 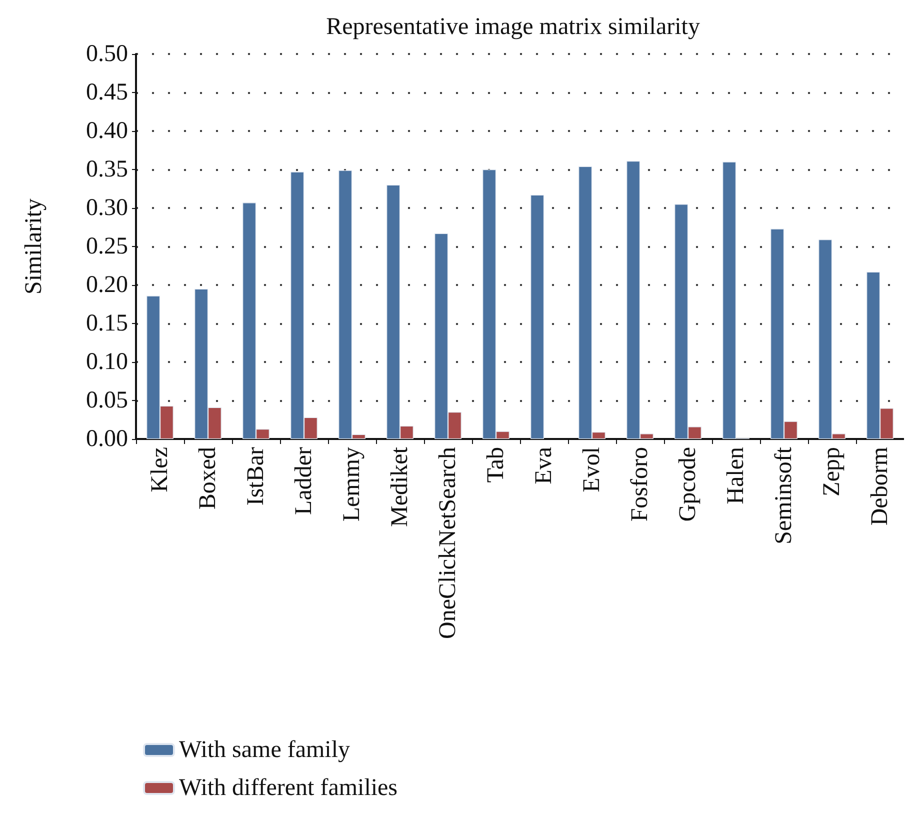 I want to click on x-tick-label: IstBar, so click(x=256, y=476).